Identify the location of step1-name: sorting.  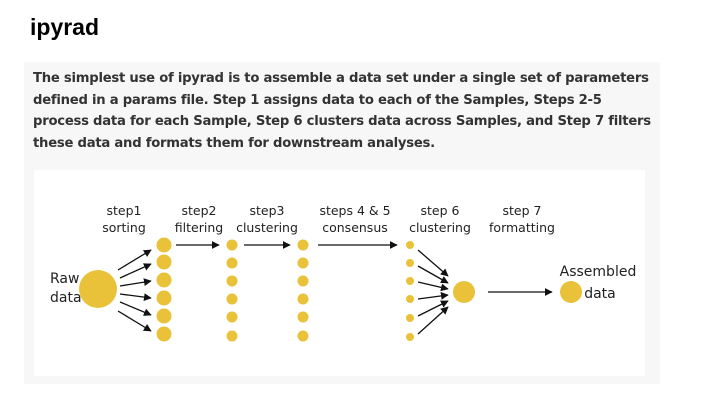
(124, 227).